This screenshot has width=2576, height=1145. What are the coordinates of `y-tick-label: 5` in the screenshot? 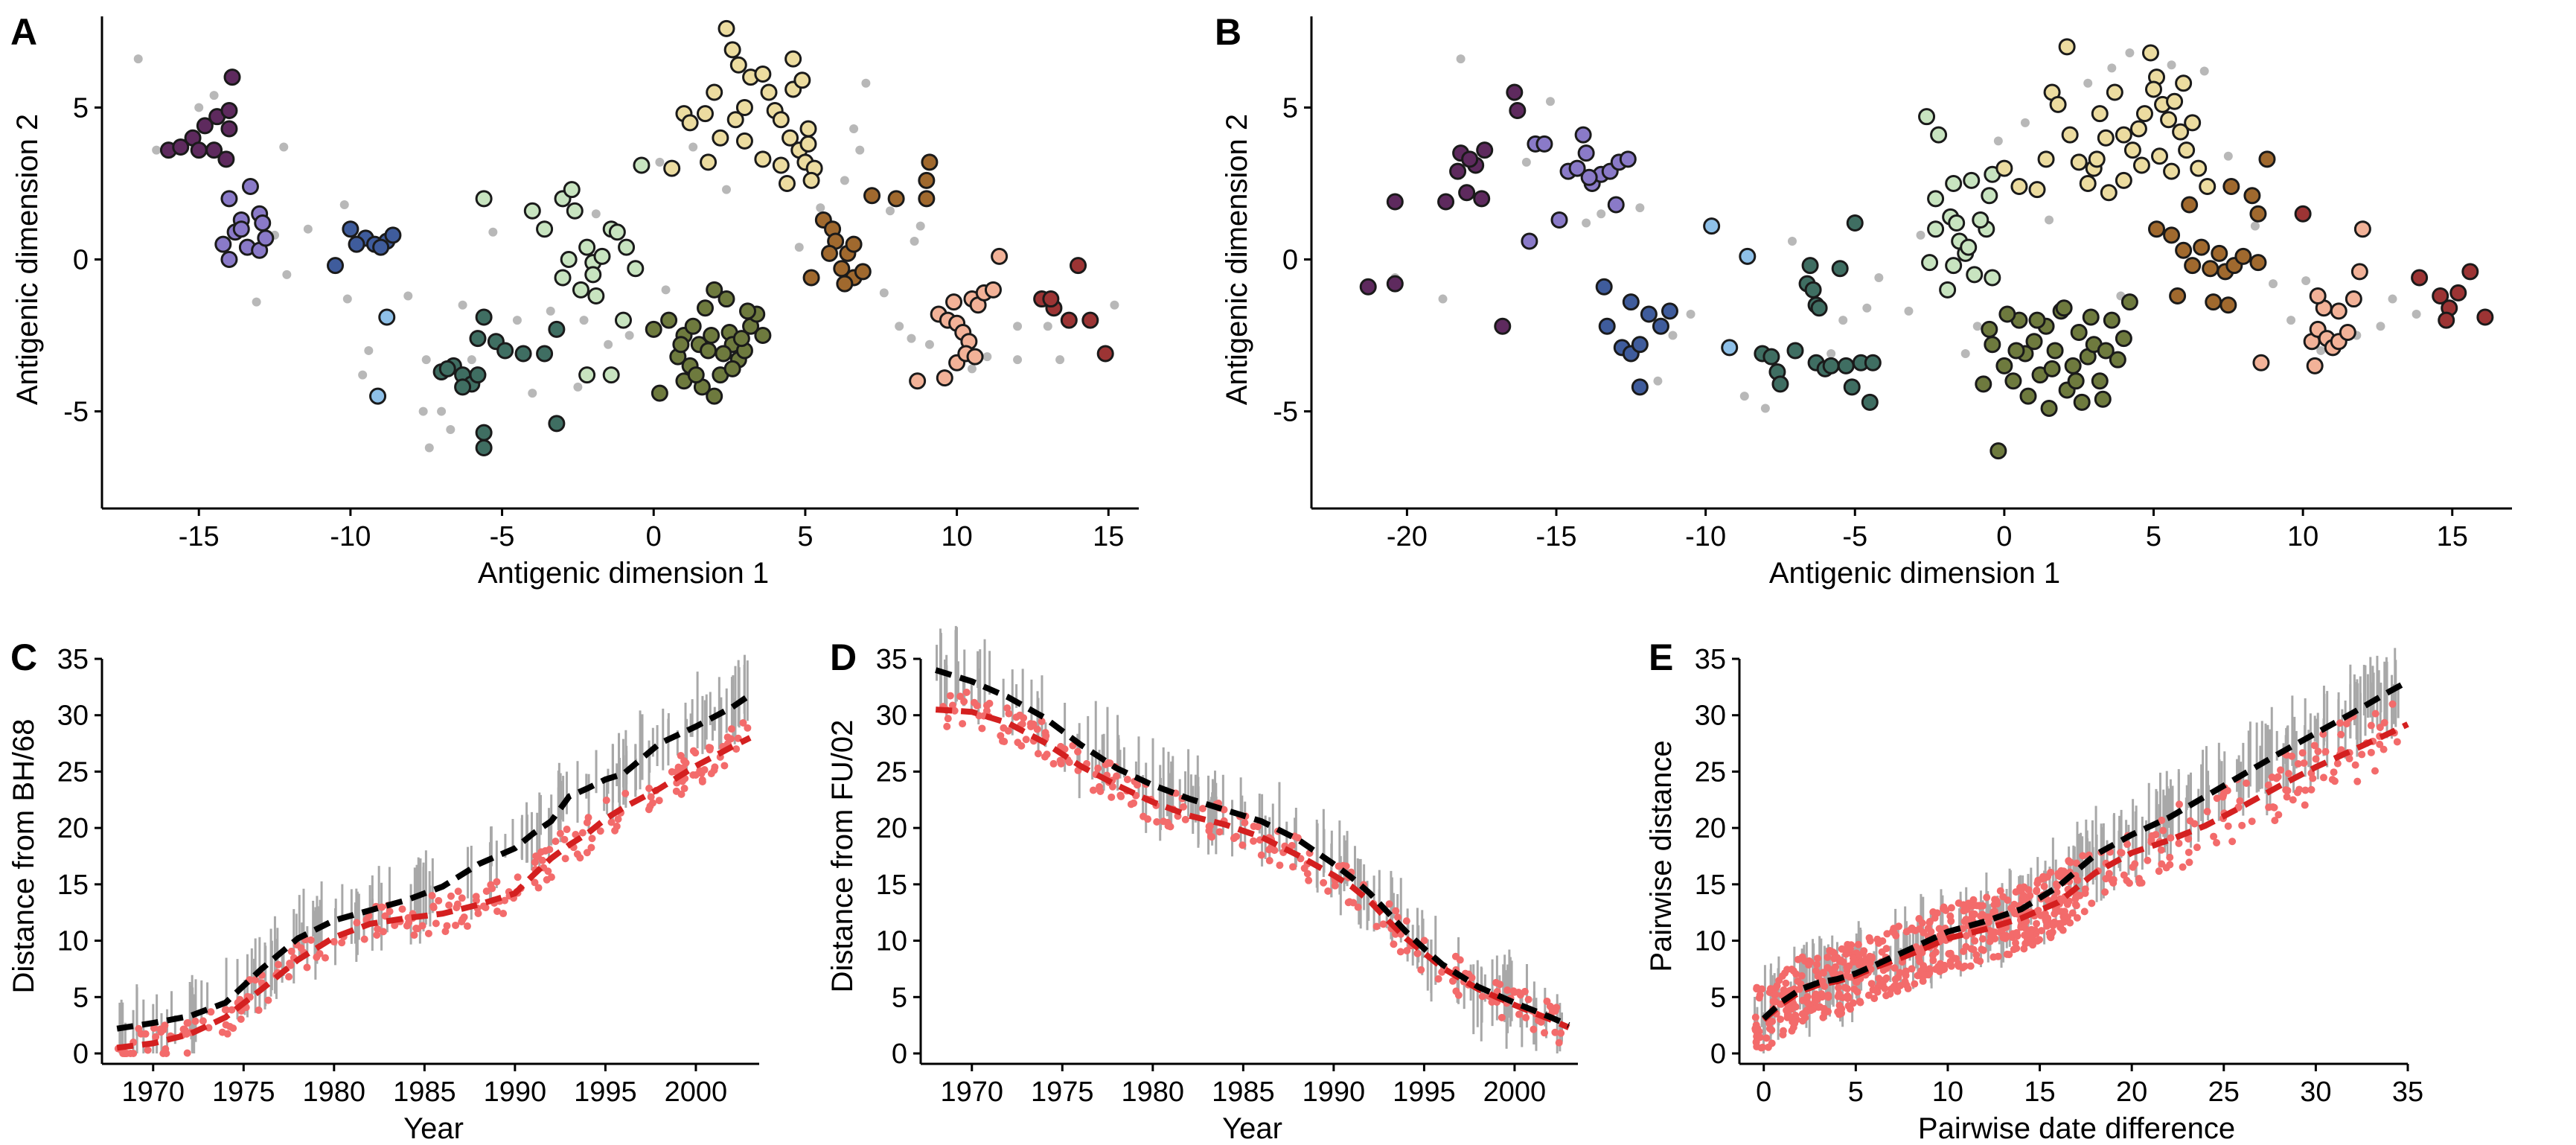 It's located at (1718, 997).